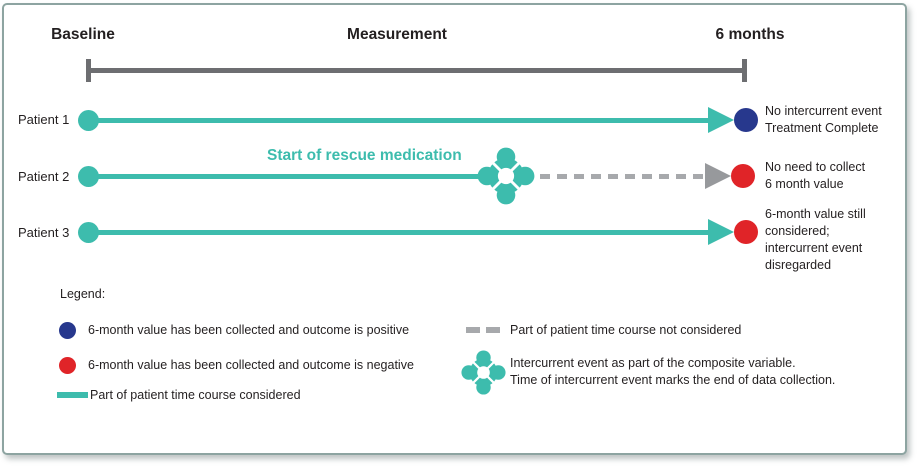 The width and height of the screenshot is (917, 466). Describe the element at coordinates (623, 176) in the screenshot. I see `patient-2-dashed-line` at that location.